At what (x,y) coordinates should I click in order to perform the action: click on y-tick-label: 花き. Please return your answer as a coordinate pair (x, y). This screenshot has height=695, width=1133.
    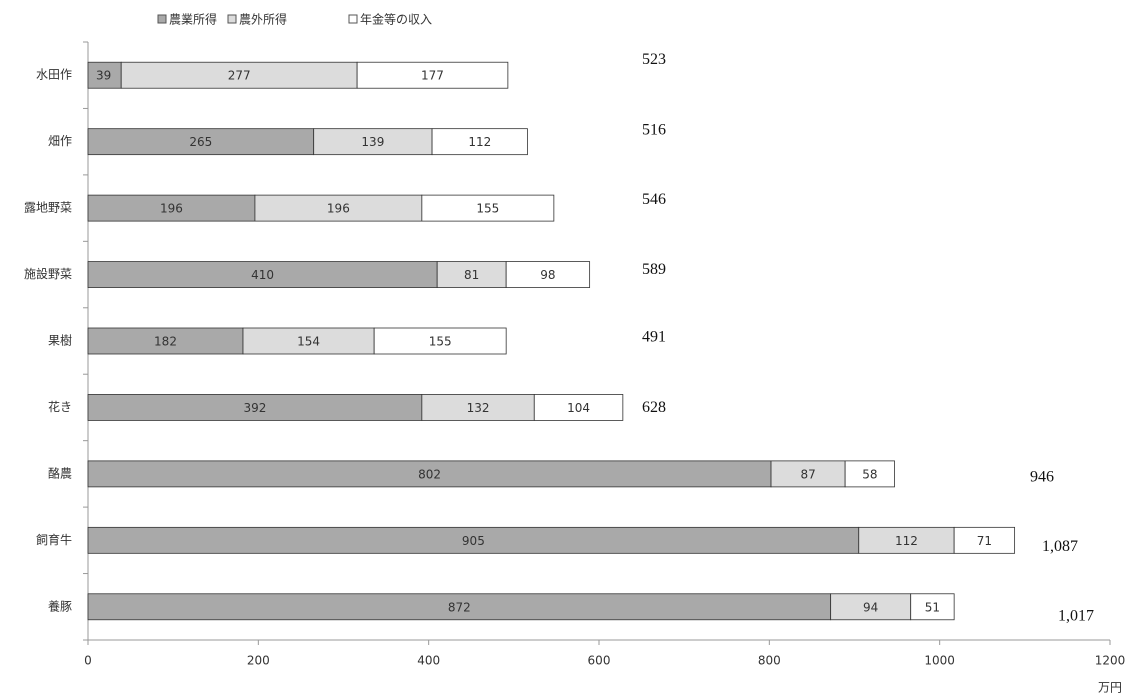
    Looking at the image, I should click on (60, 406).